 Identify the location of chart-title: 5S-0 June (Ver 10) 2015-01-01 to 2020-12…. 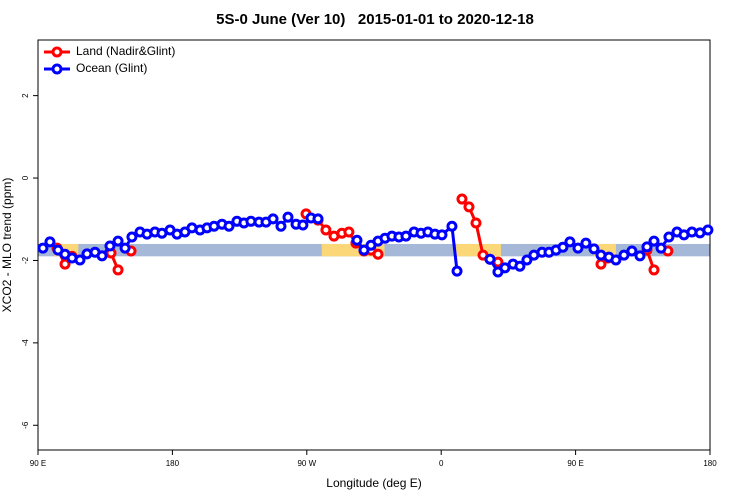
(375, 19).